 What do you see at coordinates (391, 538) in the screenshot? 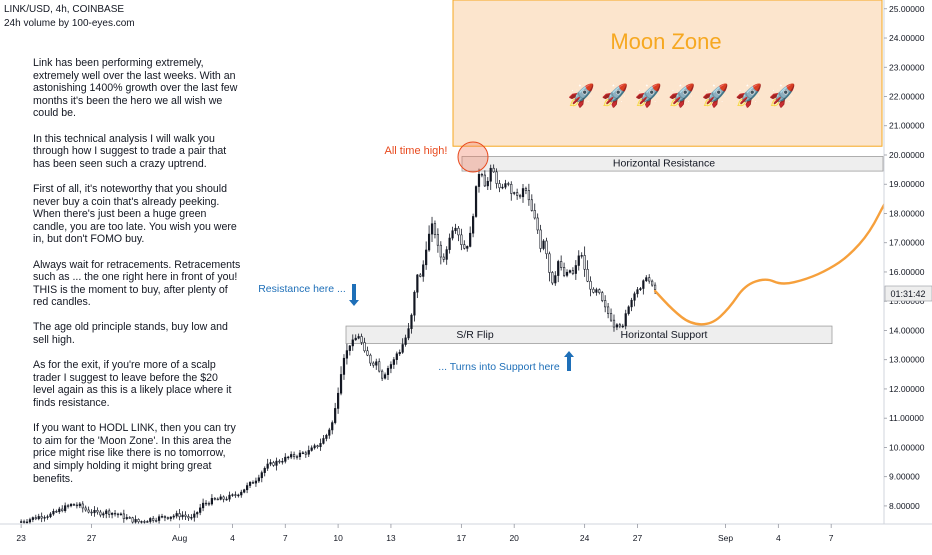
I see `time-tick-label: 13` at bounding box center [391, 538].